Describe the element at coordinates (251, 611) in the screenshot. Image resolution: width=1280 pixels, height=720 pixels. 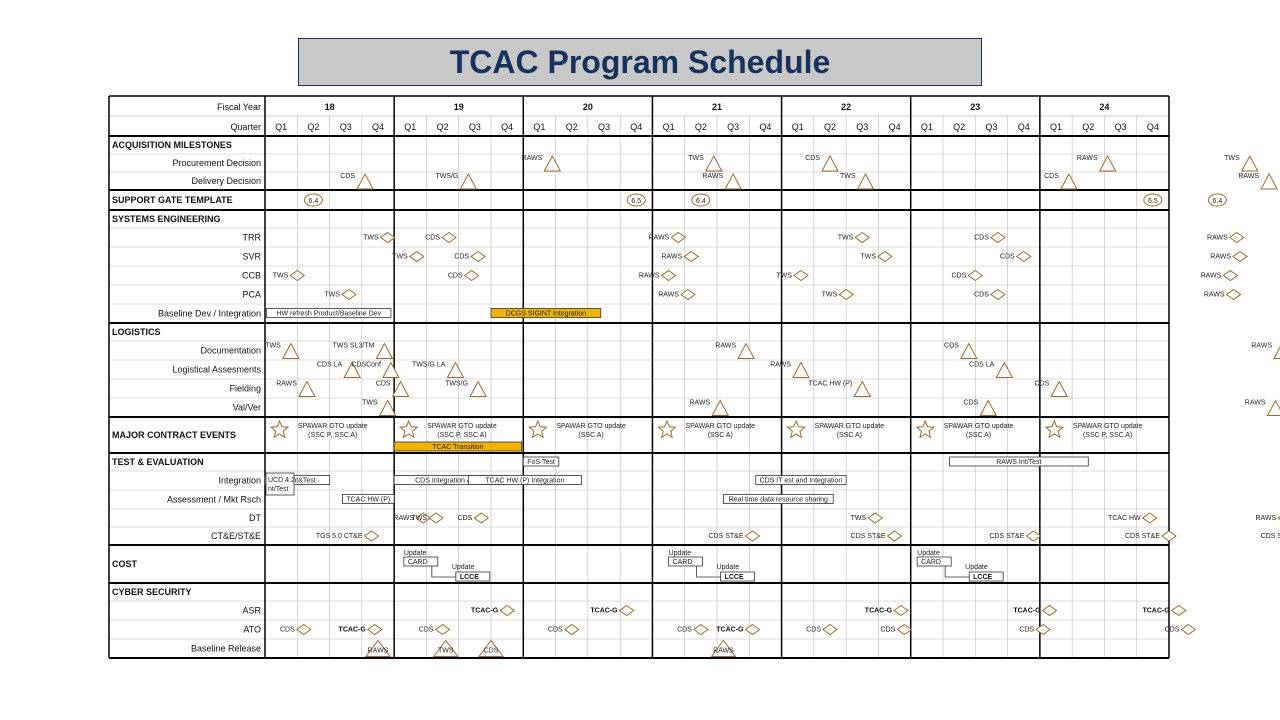
I see `row-label: ASR` at that location.